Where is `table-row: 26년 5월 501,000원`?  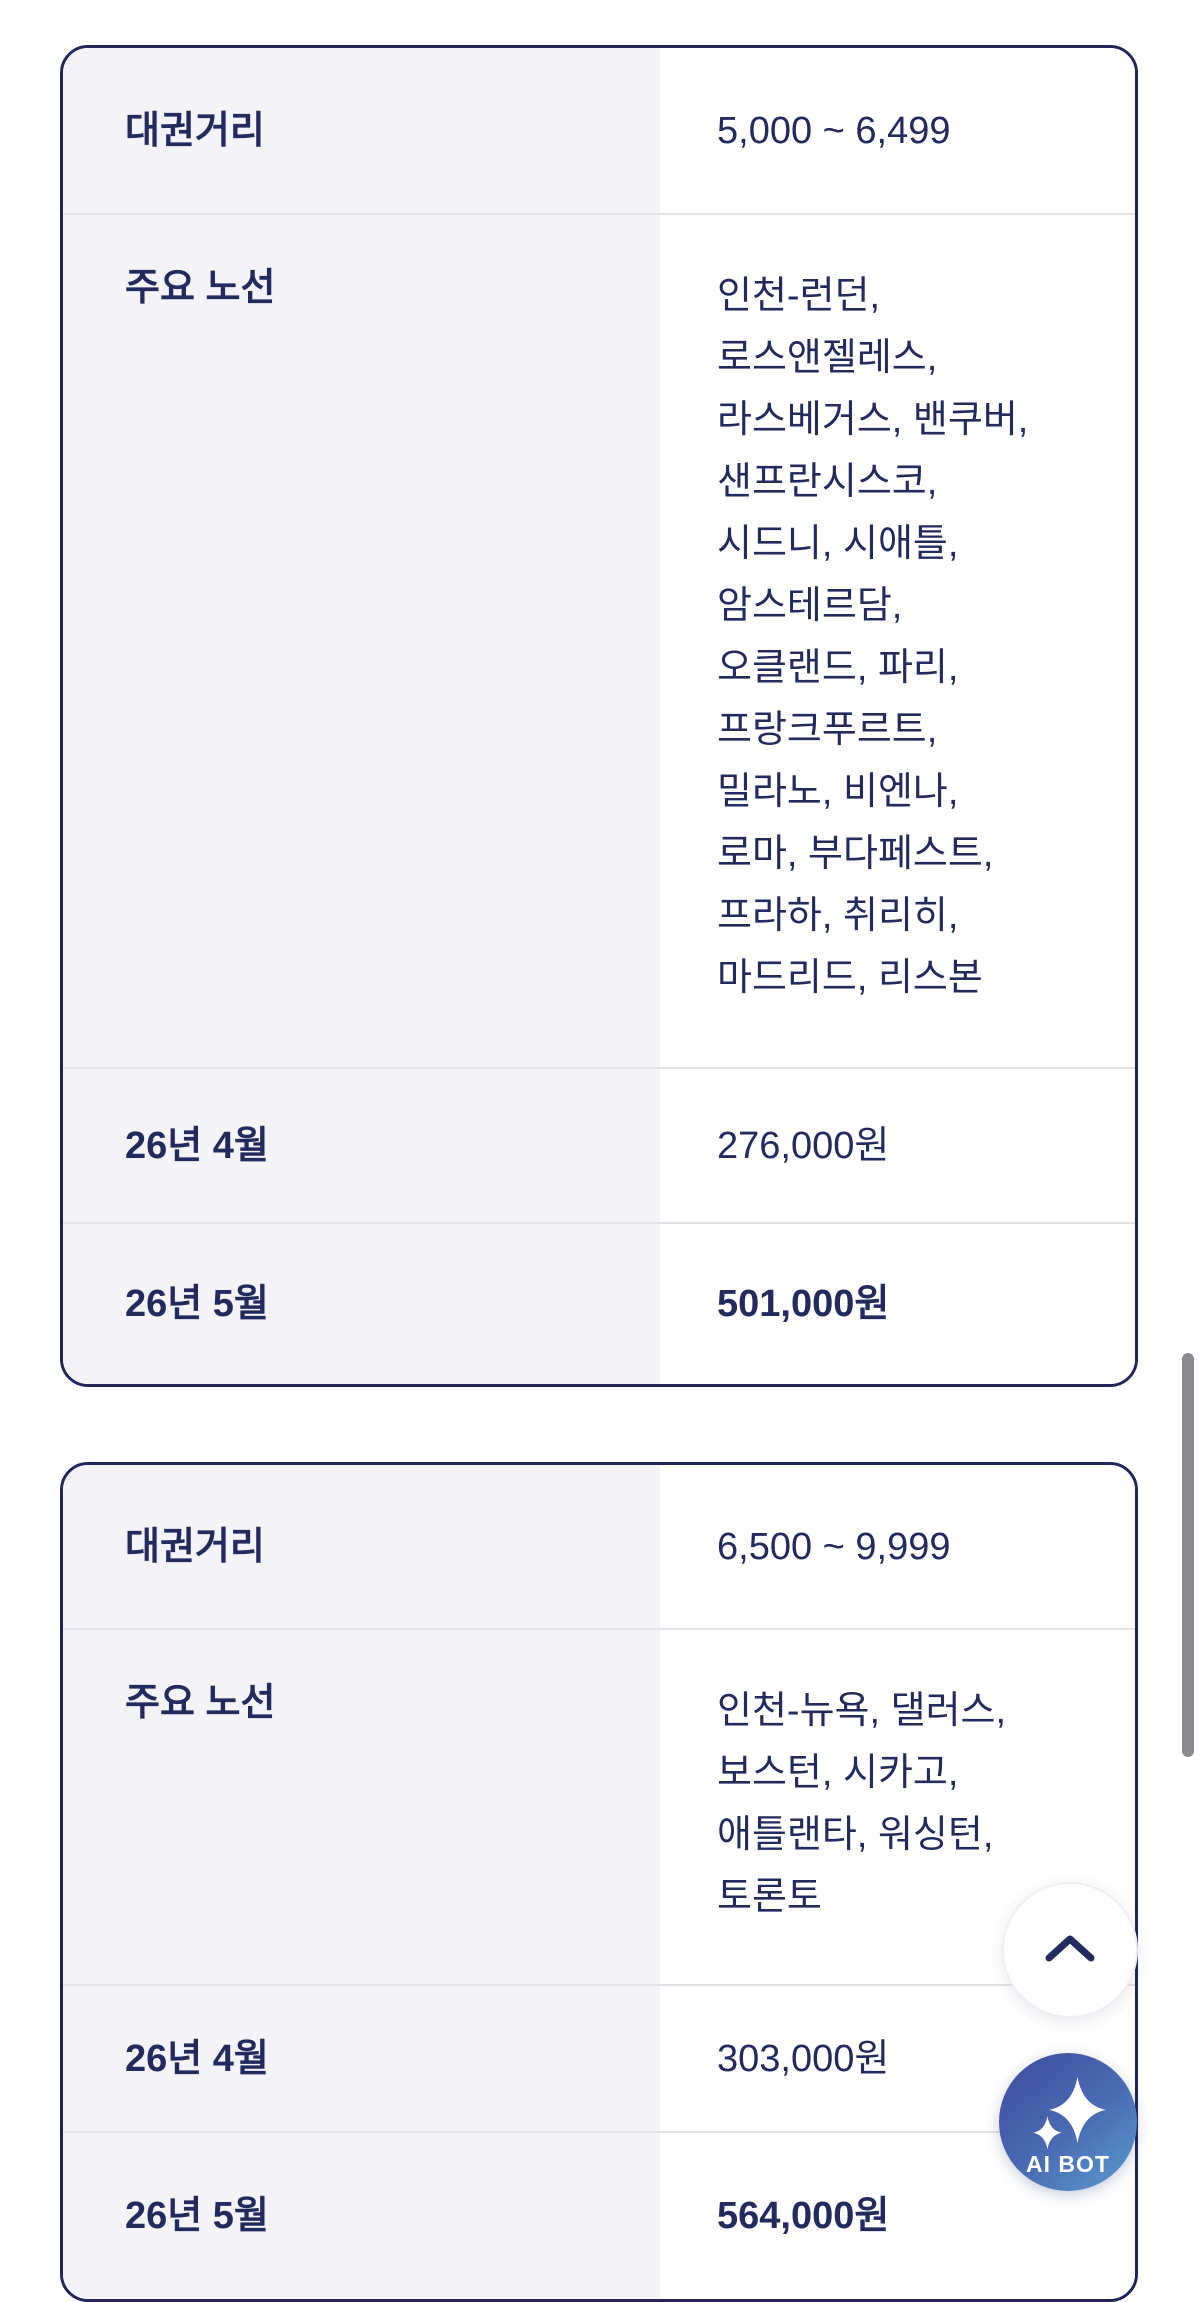 table-row: 26년 5월 501,000원 is located at coordinates (599, 1303).